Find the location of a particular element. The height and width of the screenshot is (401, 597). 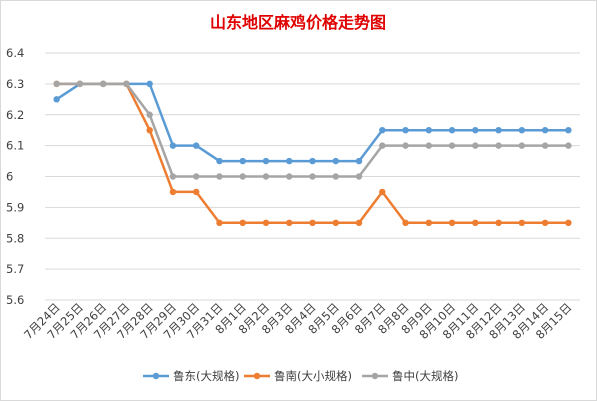

legend-item: 鲁南(大小规格) is located at coordinates (298, 376).